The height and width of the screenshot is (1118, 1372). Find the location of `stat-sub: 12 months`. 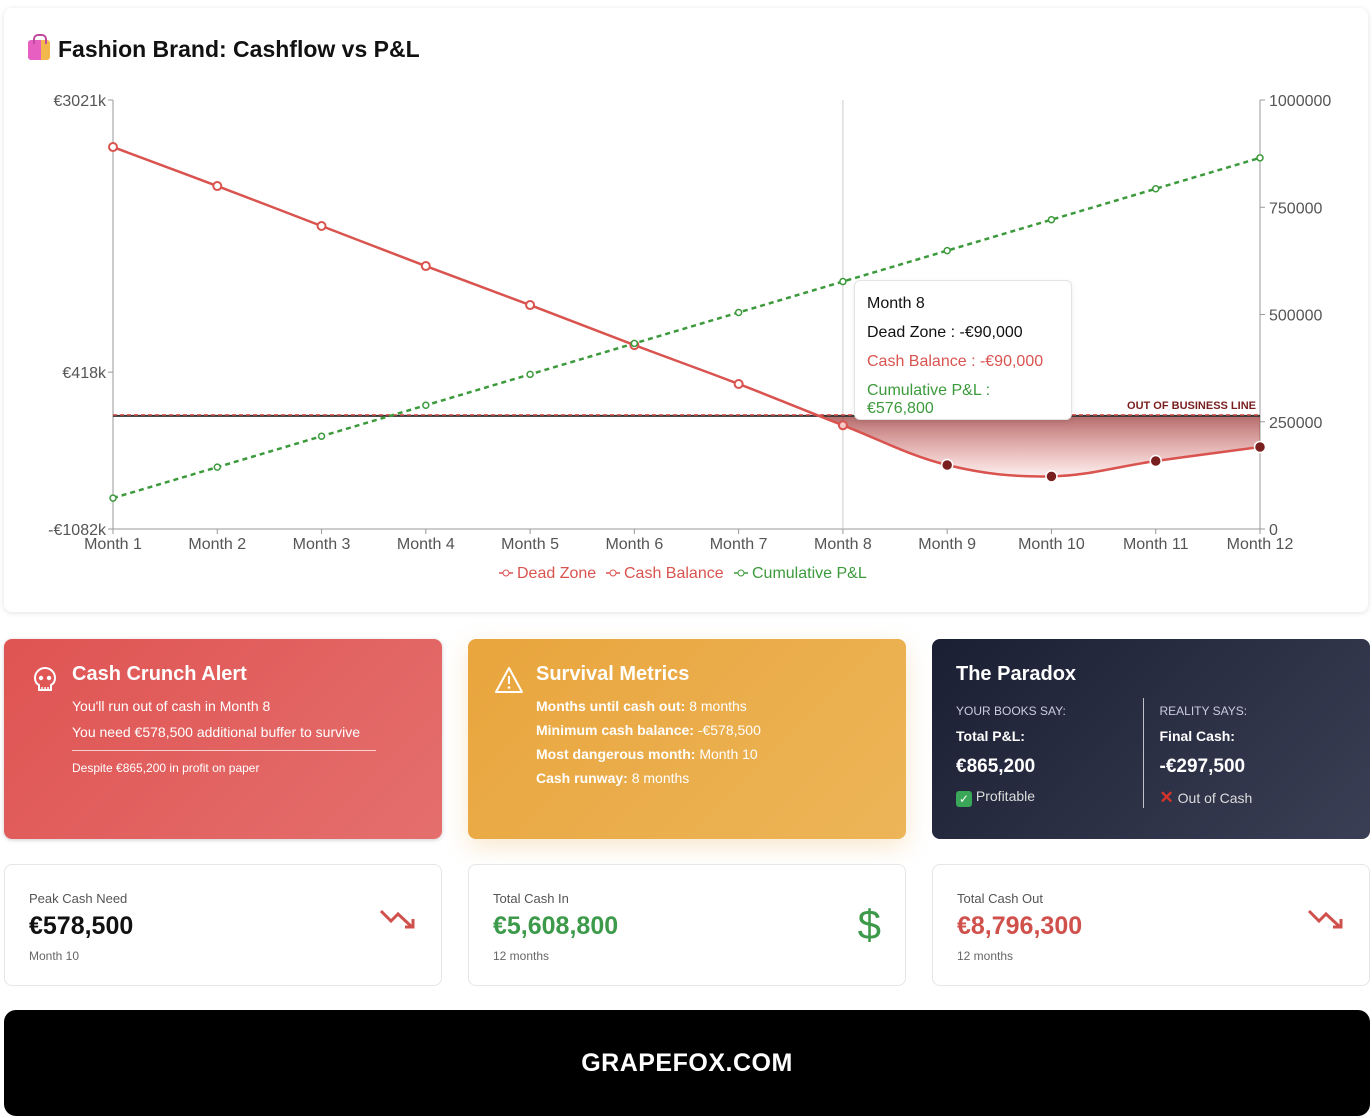

stat-sub: 12 months is located at coordinates (521, 956).